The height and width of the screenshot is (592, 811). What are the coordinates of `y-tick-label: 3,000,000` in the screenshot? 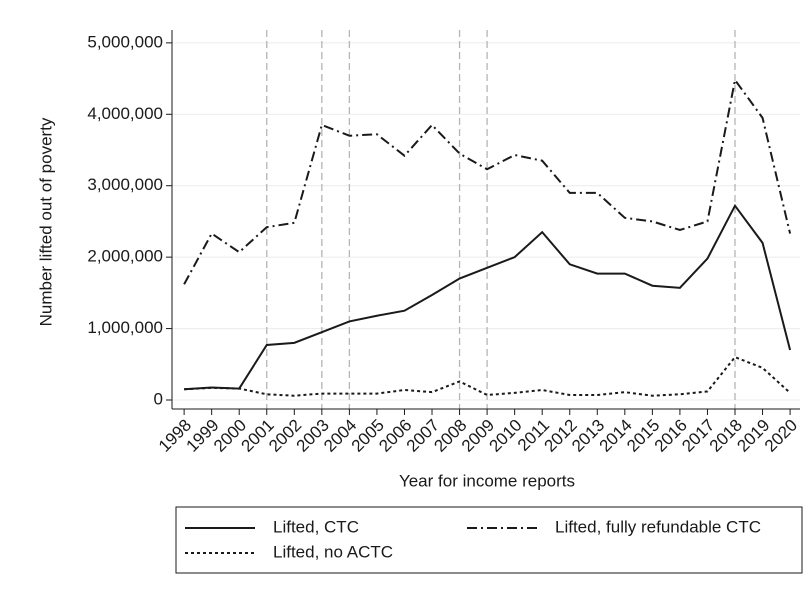 It's located at (125, 184).